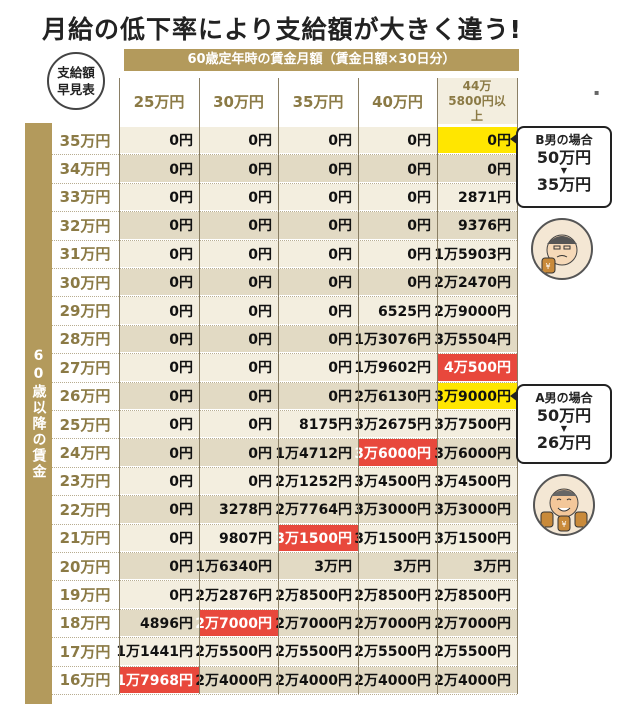 The image size is (620, 709). Describe the element at coordinates (395, 424) in the screenshot. I see `table-cell: 3万2675円` at that location.